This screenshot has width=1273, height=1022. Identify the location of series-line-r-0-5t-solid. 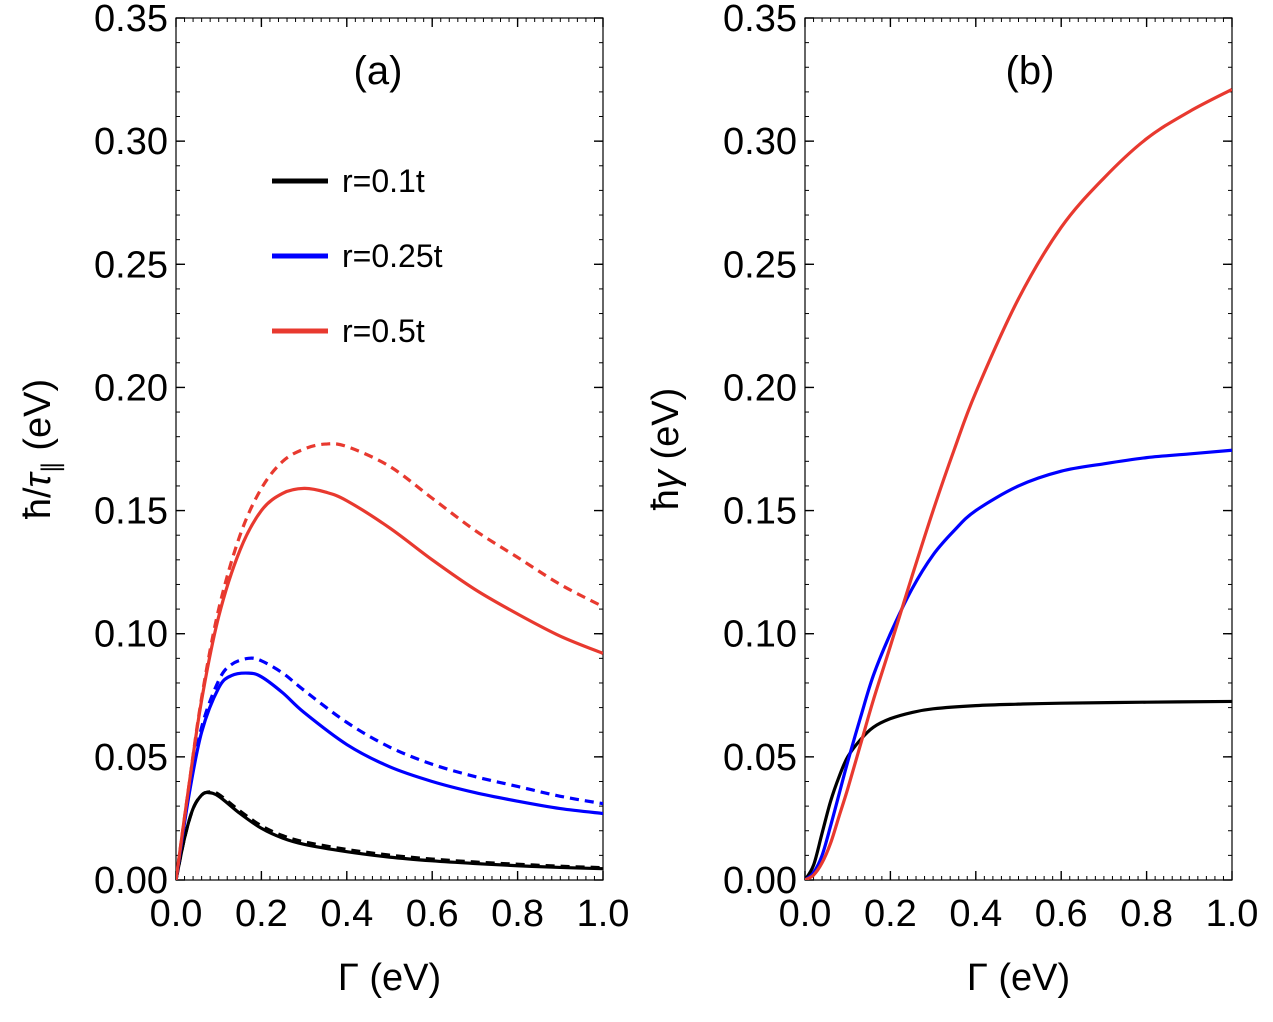
(389, 683).